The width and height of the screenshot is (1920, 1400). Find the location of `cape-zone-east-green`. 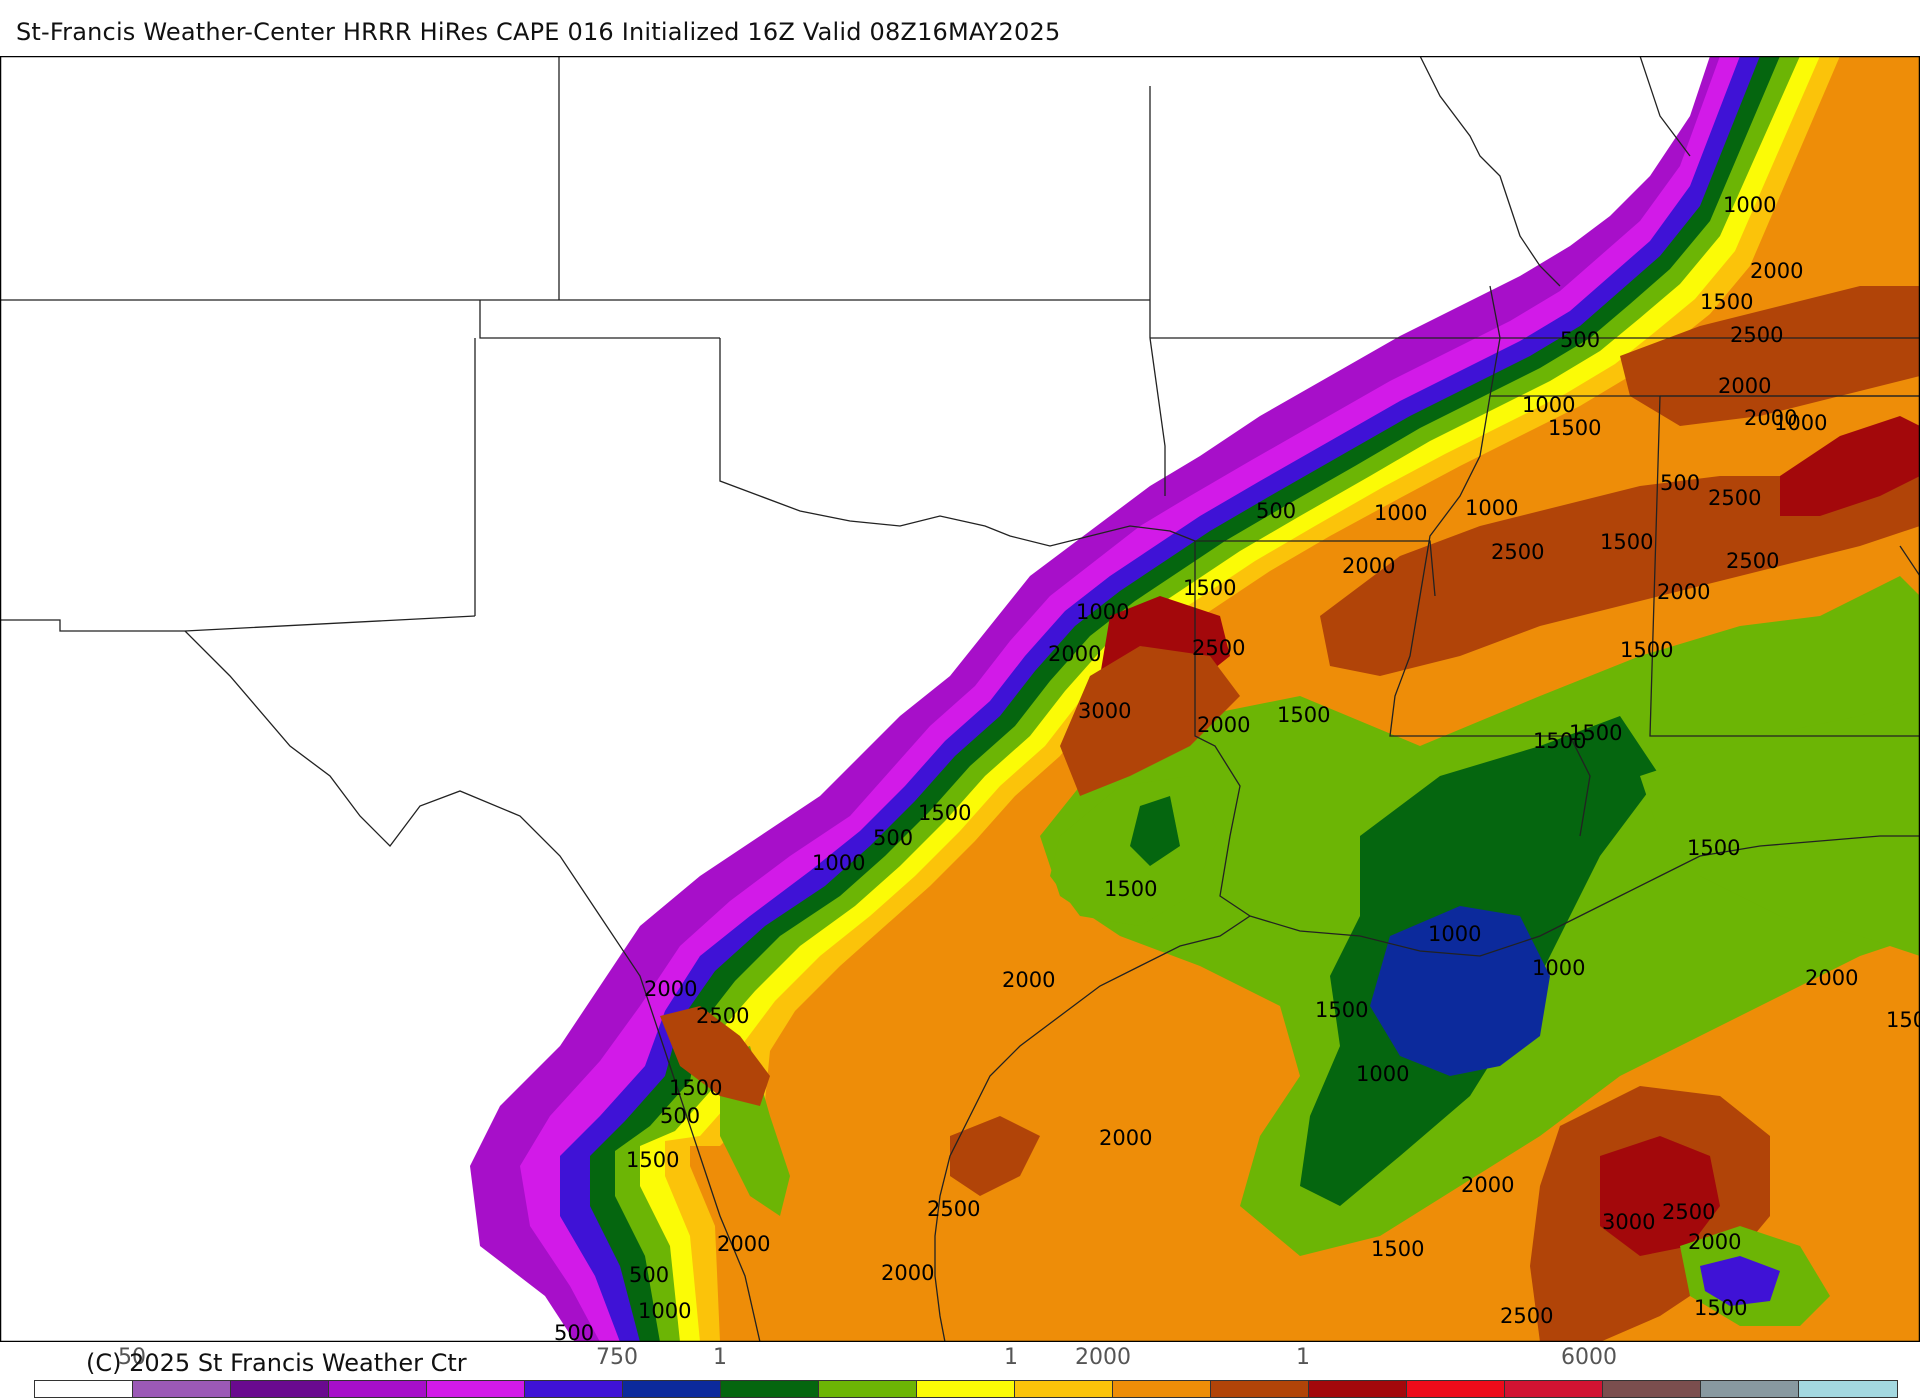

cape-zone-east-green is located at coordinates (1780, 826).